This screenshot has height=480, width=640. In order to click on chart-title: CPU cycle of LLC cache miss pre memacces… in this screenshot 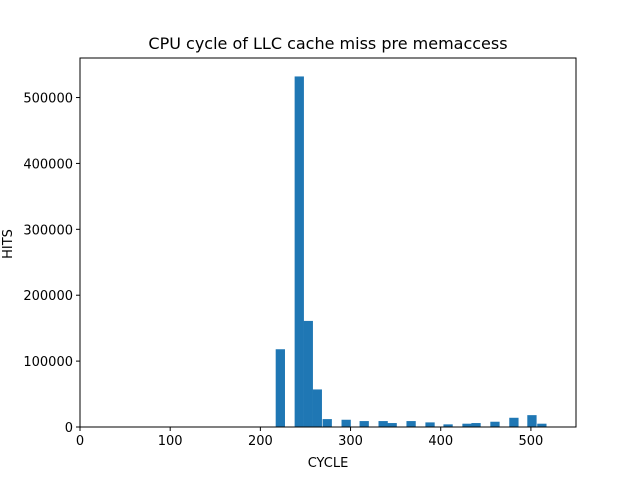, I will do `click(327, 43)`.